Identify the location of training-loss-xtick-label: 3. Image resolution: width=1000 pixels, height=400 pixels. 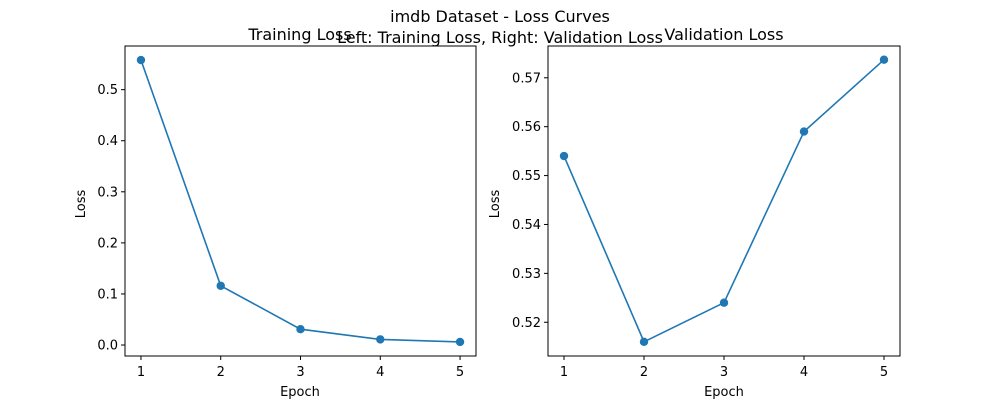
(300, 372).